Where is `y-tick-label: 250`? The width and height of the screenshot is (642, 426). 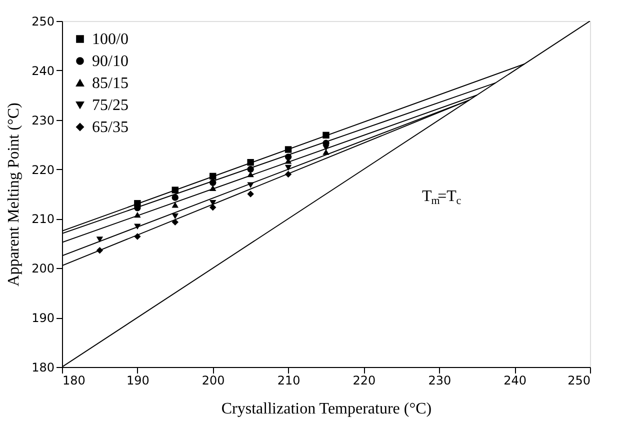 y-tick-label: 250 is located at coordinates (43, 21).